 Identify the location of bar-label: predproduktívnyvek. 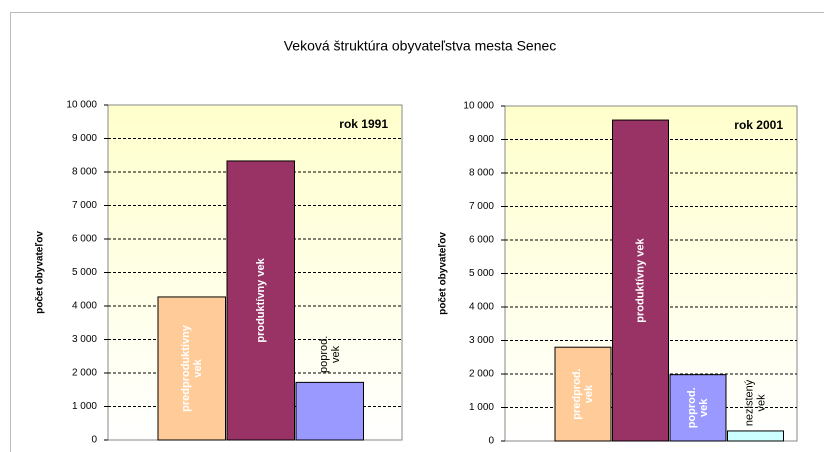
(192, 368).